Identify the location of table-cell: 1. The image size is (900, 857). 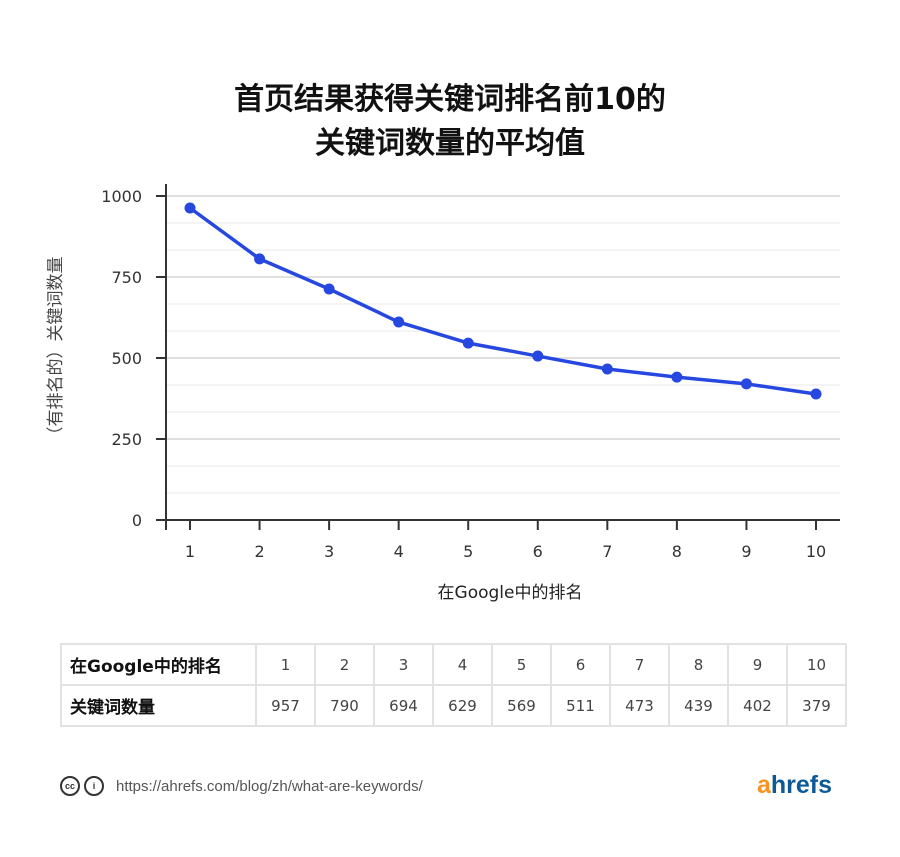
(285, 664).